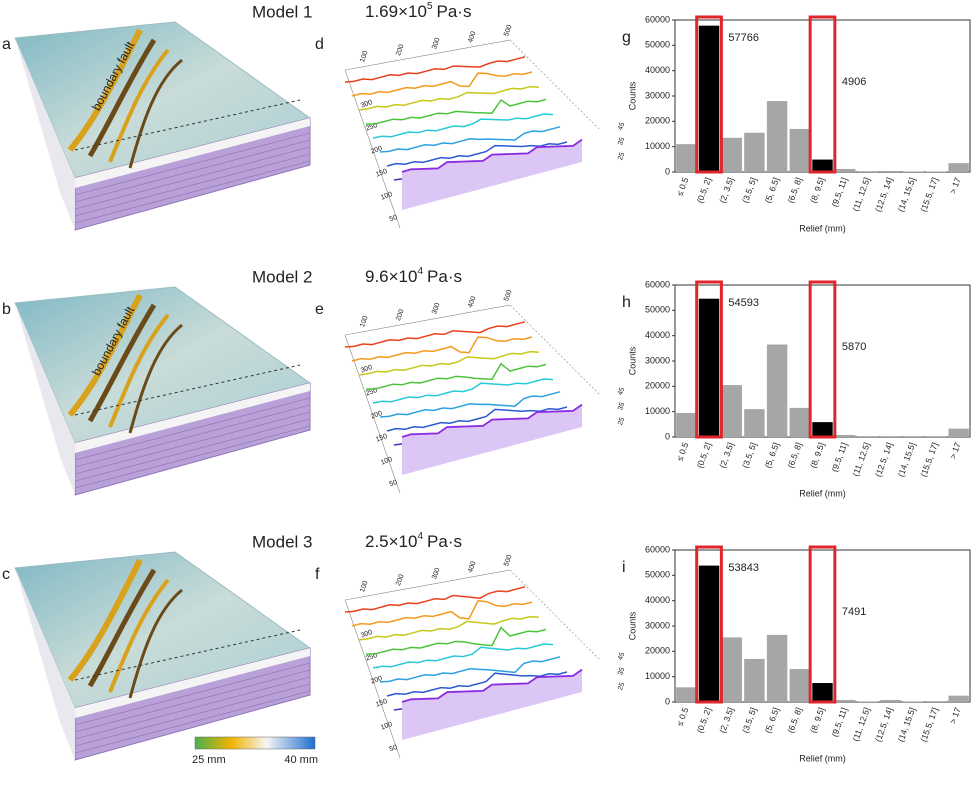 Image resolution: width=975 pixels, height=795 pixels. I want to click on x-tick-label: (15.5, 17], so click(929, 724).